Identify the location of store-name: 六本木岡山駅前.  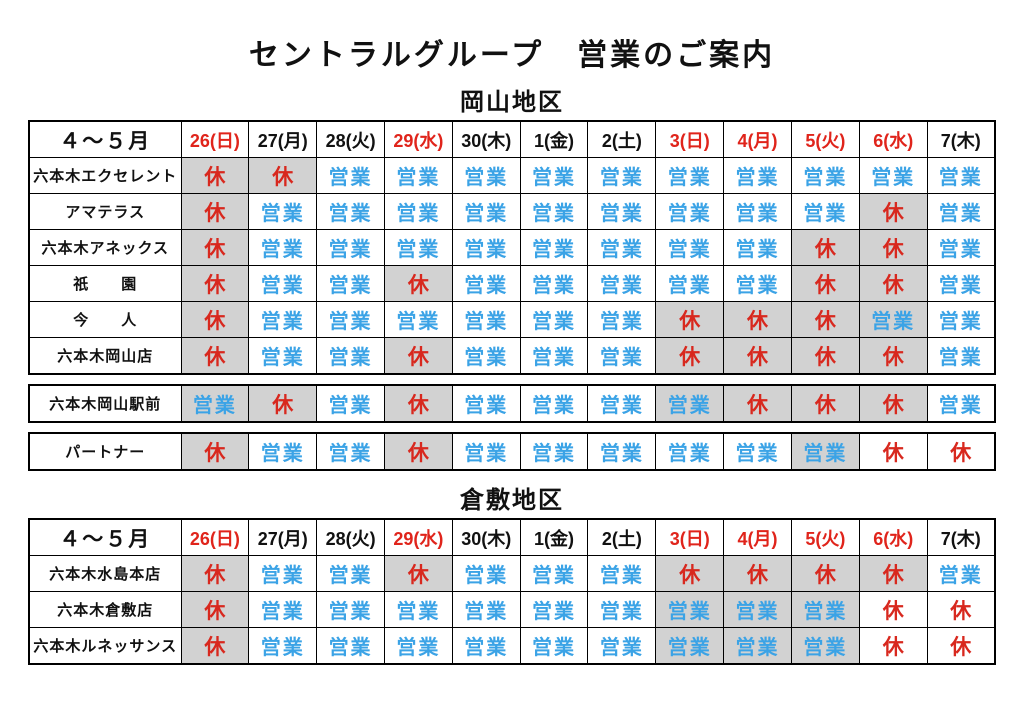
(105, 403).